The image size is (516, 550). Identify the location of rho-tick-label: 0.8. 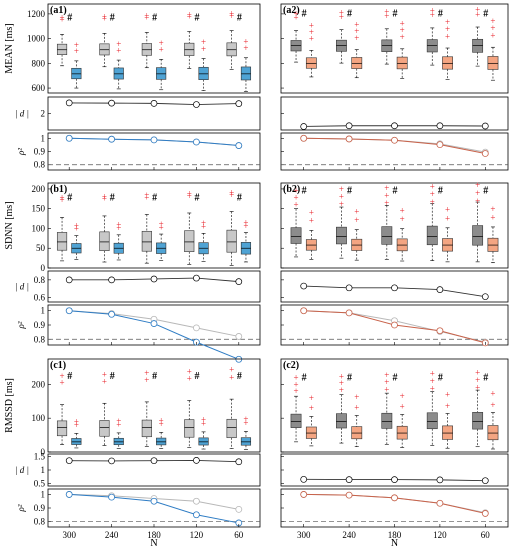
(40, 522).